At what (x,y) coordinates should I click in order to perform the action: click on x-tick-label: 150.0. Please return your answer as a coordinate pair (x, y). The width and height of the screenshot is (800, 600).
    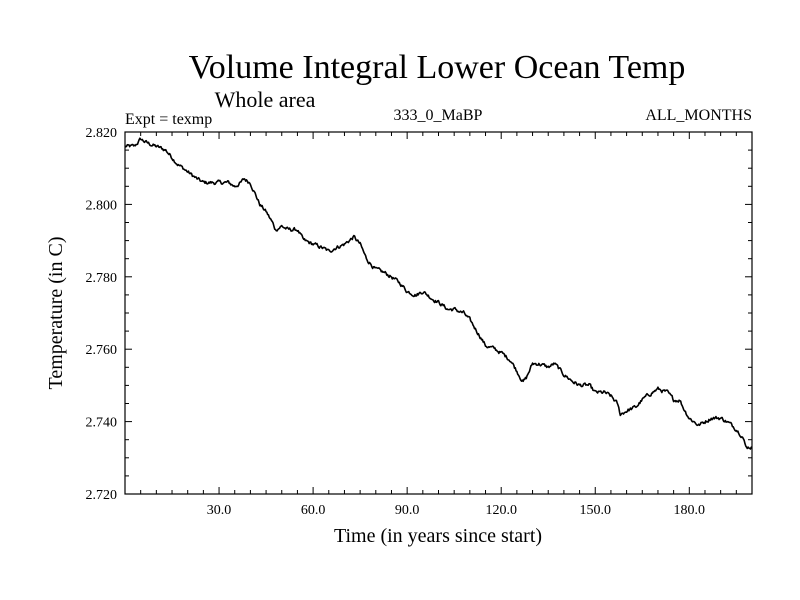
    Looking at the image, I should click on (596, 510).